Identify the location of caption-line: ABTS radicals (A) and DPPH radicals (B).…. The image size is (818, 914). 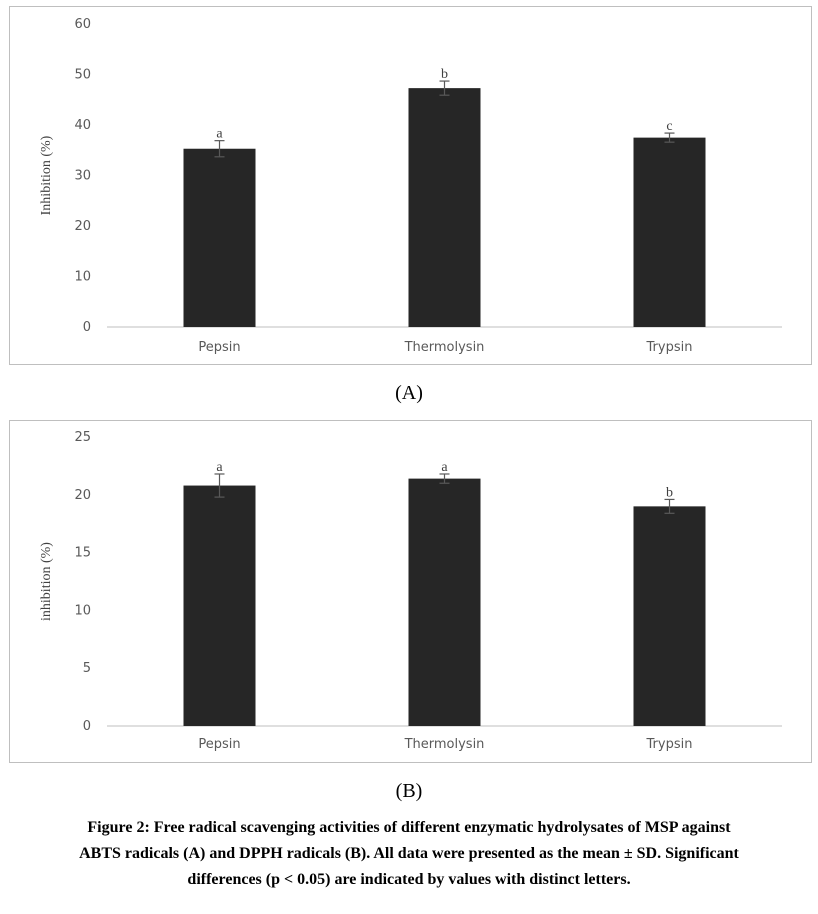
(409, 853).